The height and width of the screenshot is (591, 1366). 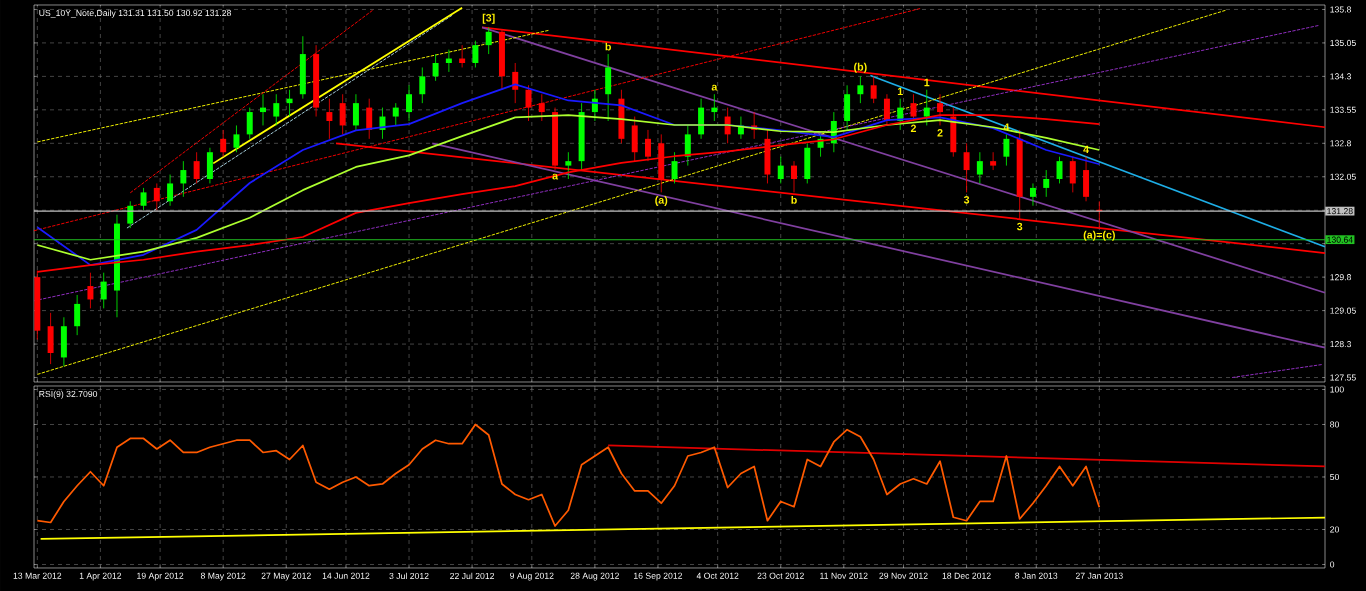 What do you see at coordinates (717, 575) in the screenshot?
I see `x-tick-label: 4 Oct 2012` at bounding box center [717, 575].